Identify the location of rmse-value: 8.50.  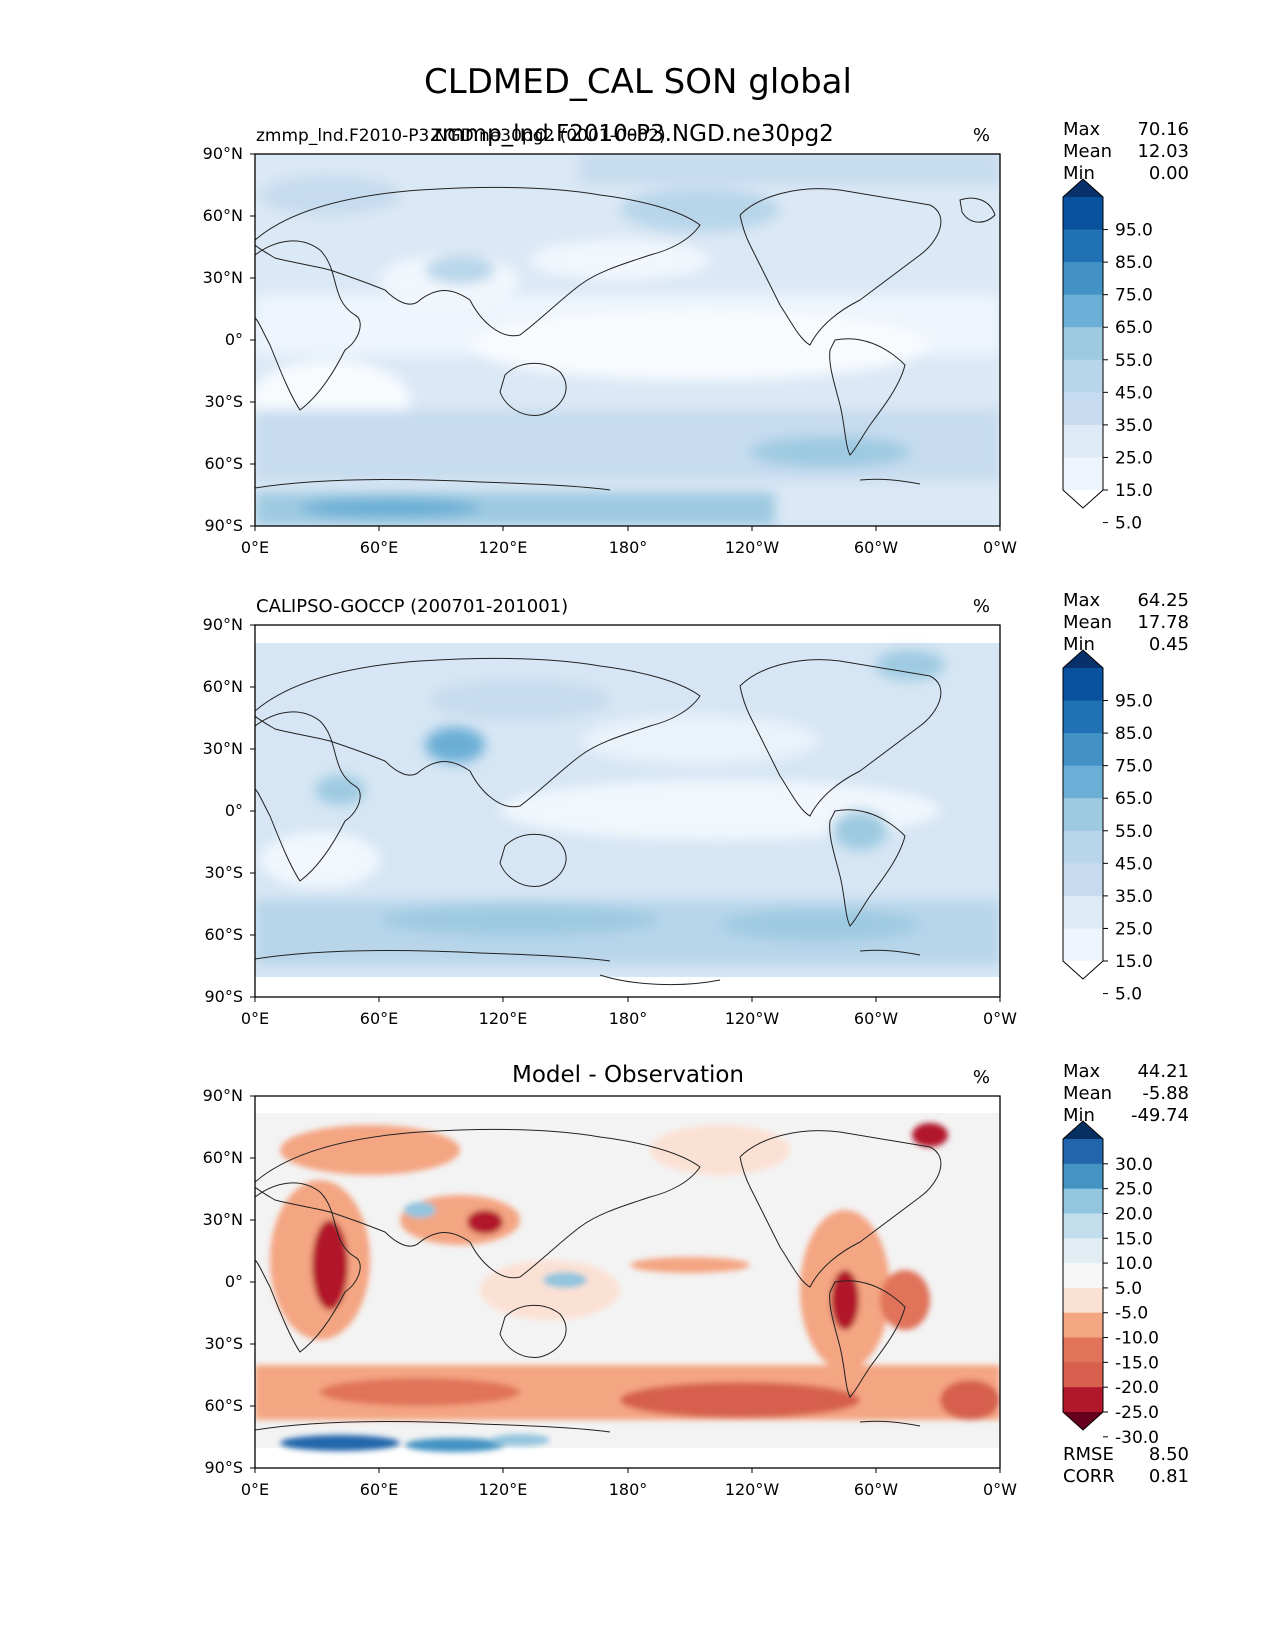
(1169, 1454).